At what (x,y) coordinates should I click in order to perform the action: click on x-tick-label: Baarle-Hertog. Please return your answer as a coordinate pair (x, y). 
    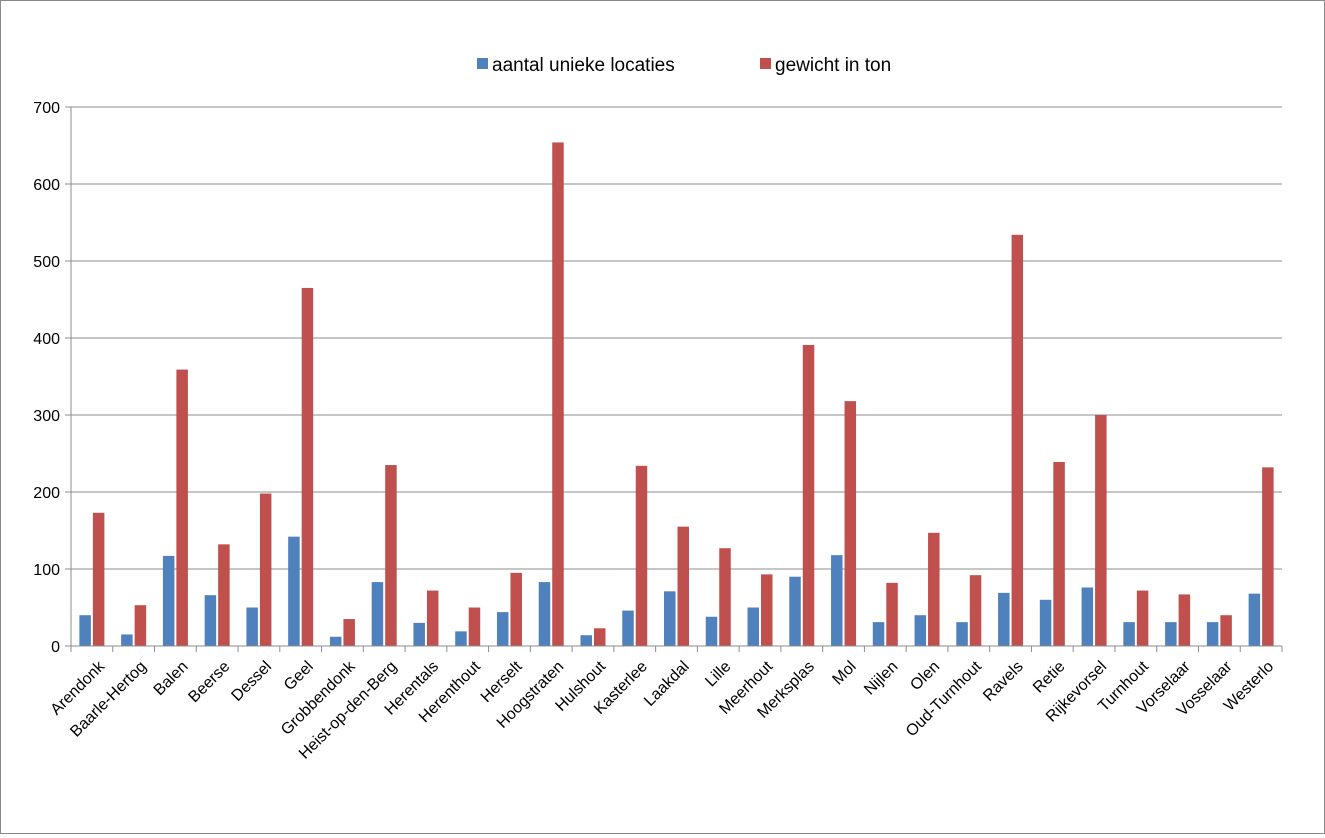
    Looking at the image, I should click on (108, 699).